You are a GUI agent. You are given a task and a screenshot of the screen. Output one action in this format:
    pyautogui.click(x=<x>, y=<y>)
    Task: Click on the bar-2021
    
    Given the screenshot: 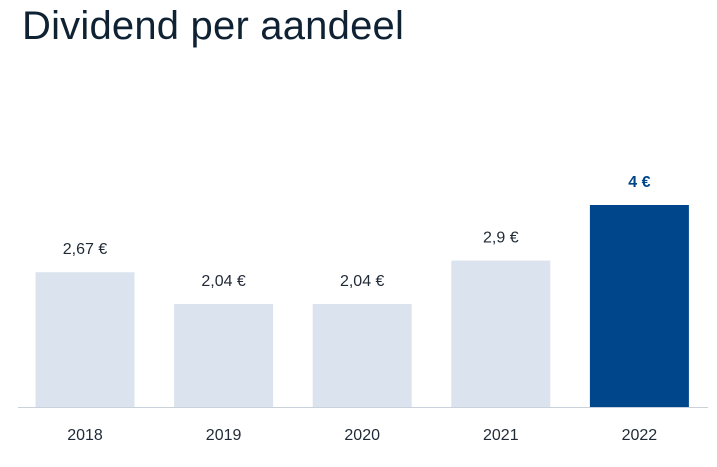 What is the action you would take?
    pyautogui.click(x=501, y=333)
    